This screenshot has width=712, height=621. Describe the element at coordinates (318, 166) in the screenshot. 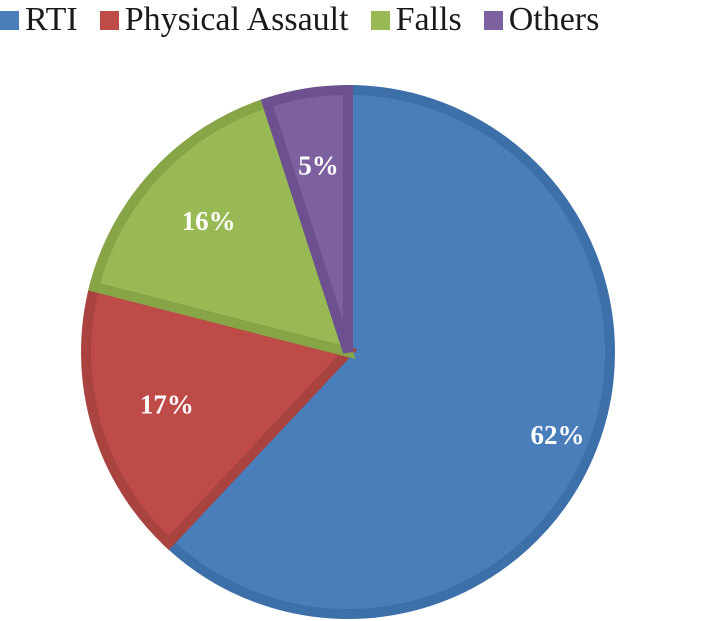

I see `slice-label-others: 5%` at that location.